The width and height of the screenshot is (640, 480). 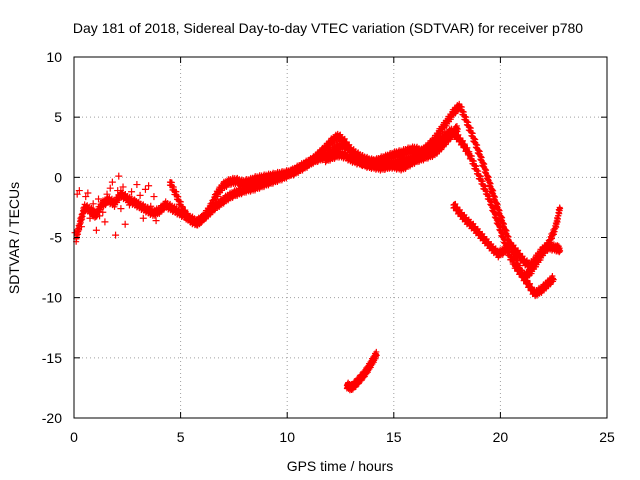 What do you see at coordinates (443, 191) in the screenshot?
I see `series-track-c` at bounding box center [443, 191].